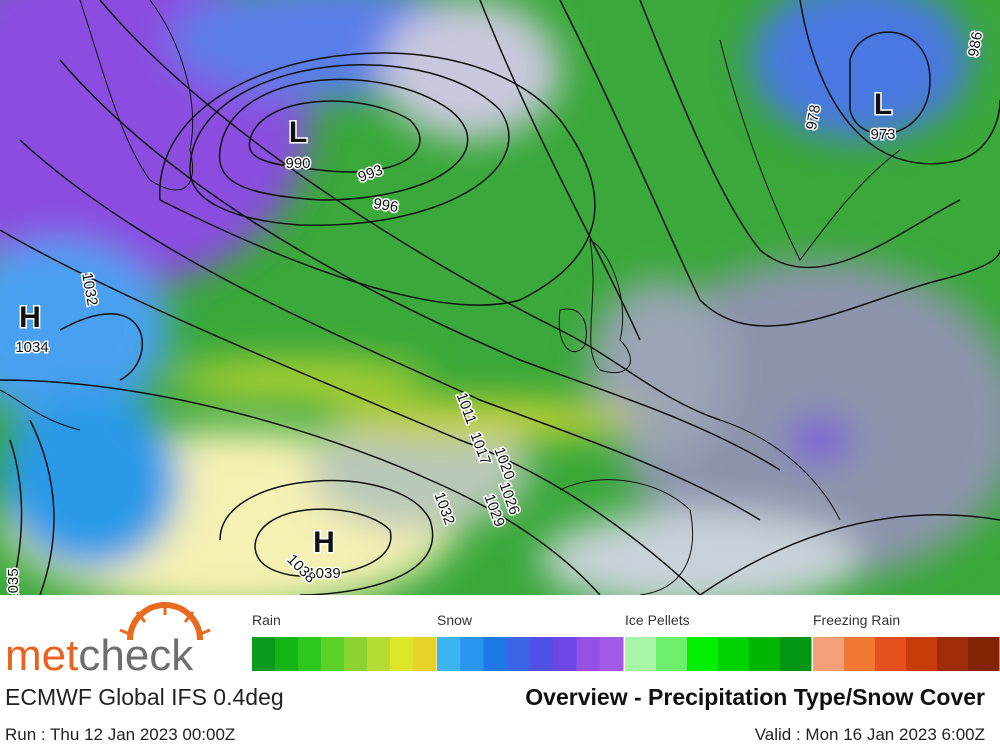 The image size is (1000, 754). Describe the element at coordinates (870, 734) in the screenshot. I see `valid-time: Valid : Mon 16 Jan 2023 6:00Z` at that location.